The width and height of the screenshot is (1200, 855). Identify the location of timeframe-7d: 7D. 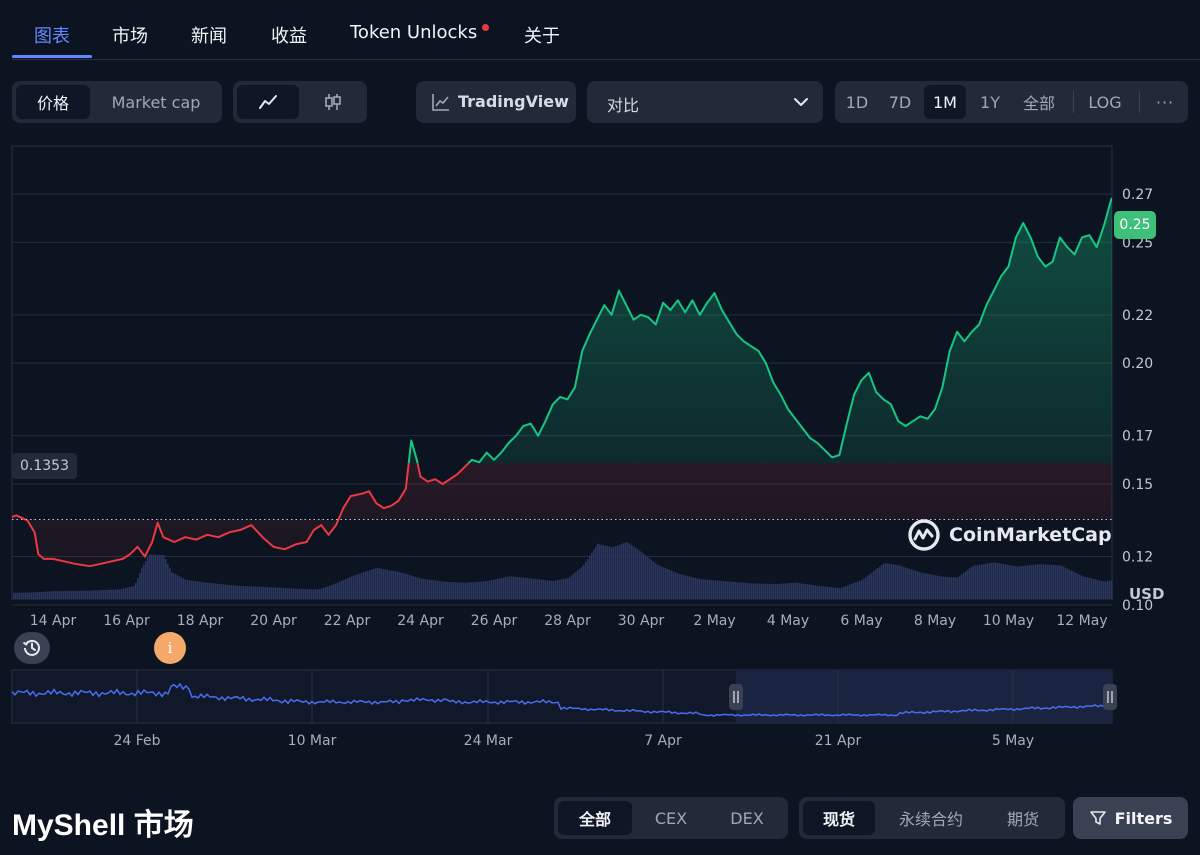
(900, 102).